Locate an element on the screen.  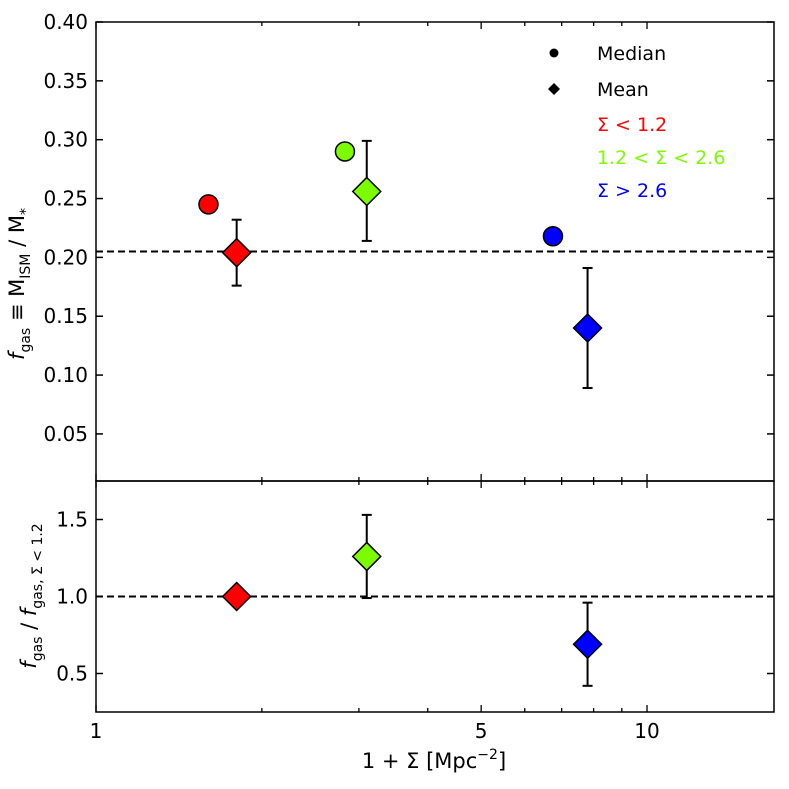
top-ylabel-slash: / M is located at coordinates (17, 234).